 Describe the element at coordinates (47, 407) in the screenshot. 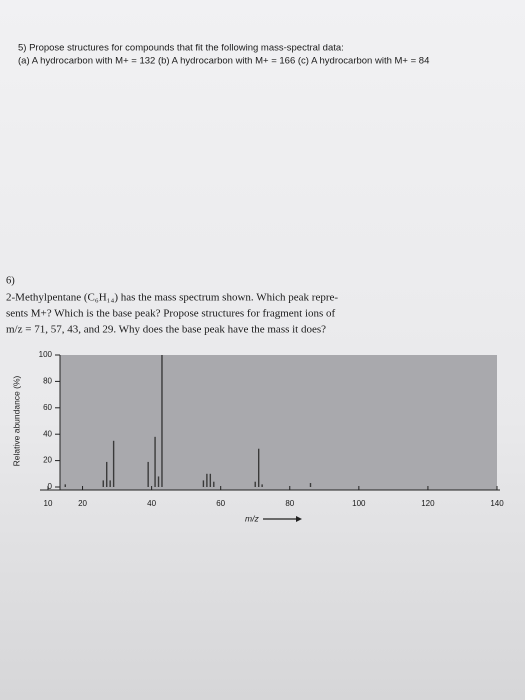

I see `y-tick-label: 60` at that location.